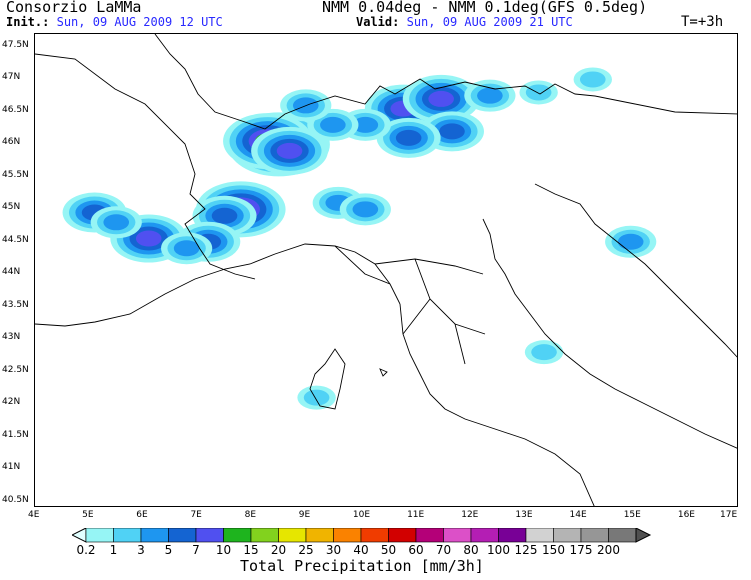 This screenshot has height=580, width=751. What do you see at coordinates (304, 515) in the screenshot?
I see `lon-tick-label: 9E` at bounding box center [304, 515].